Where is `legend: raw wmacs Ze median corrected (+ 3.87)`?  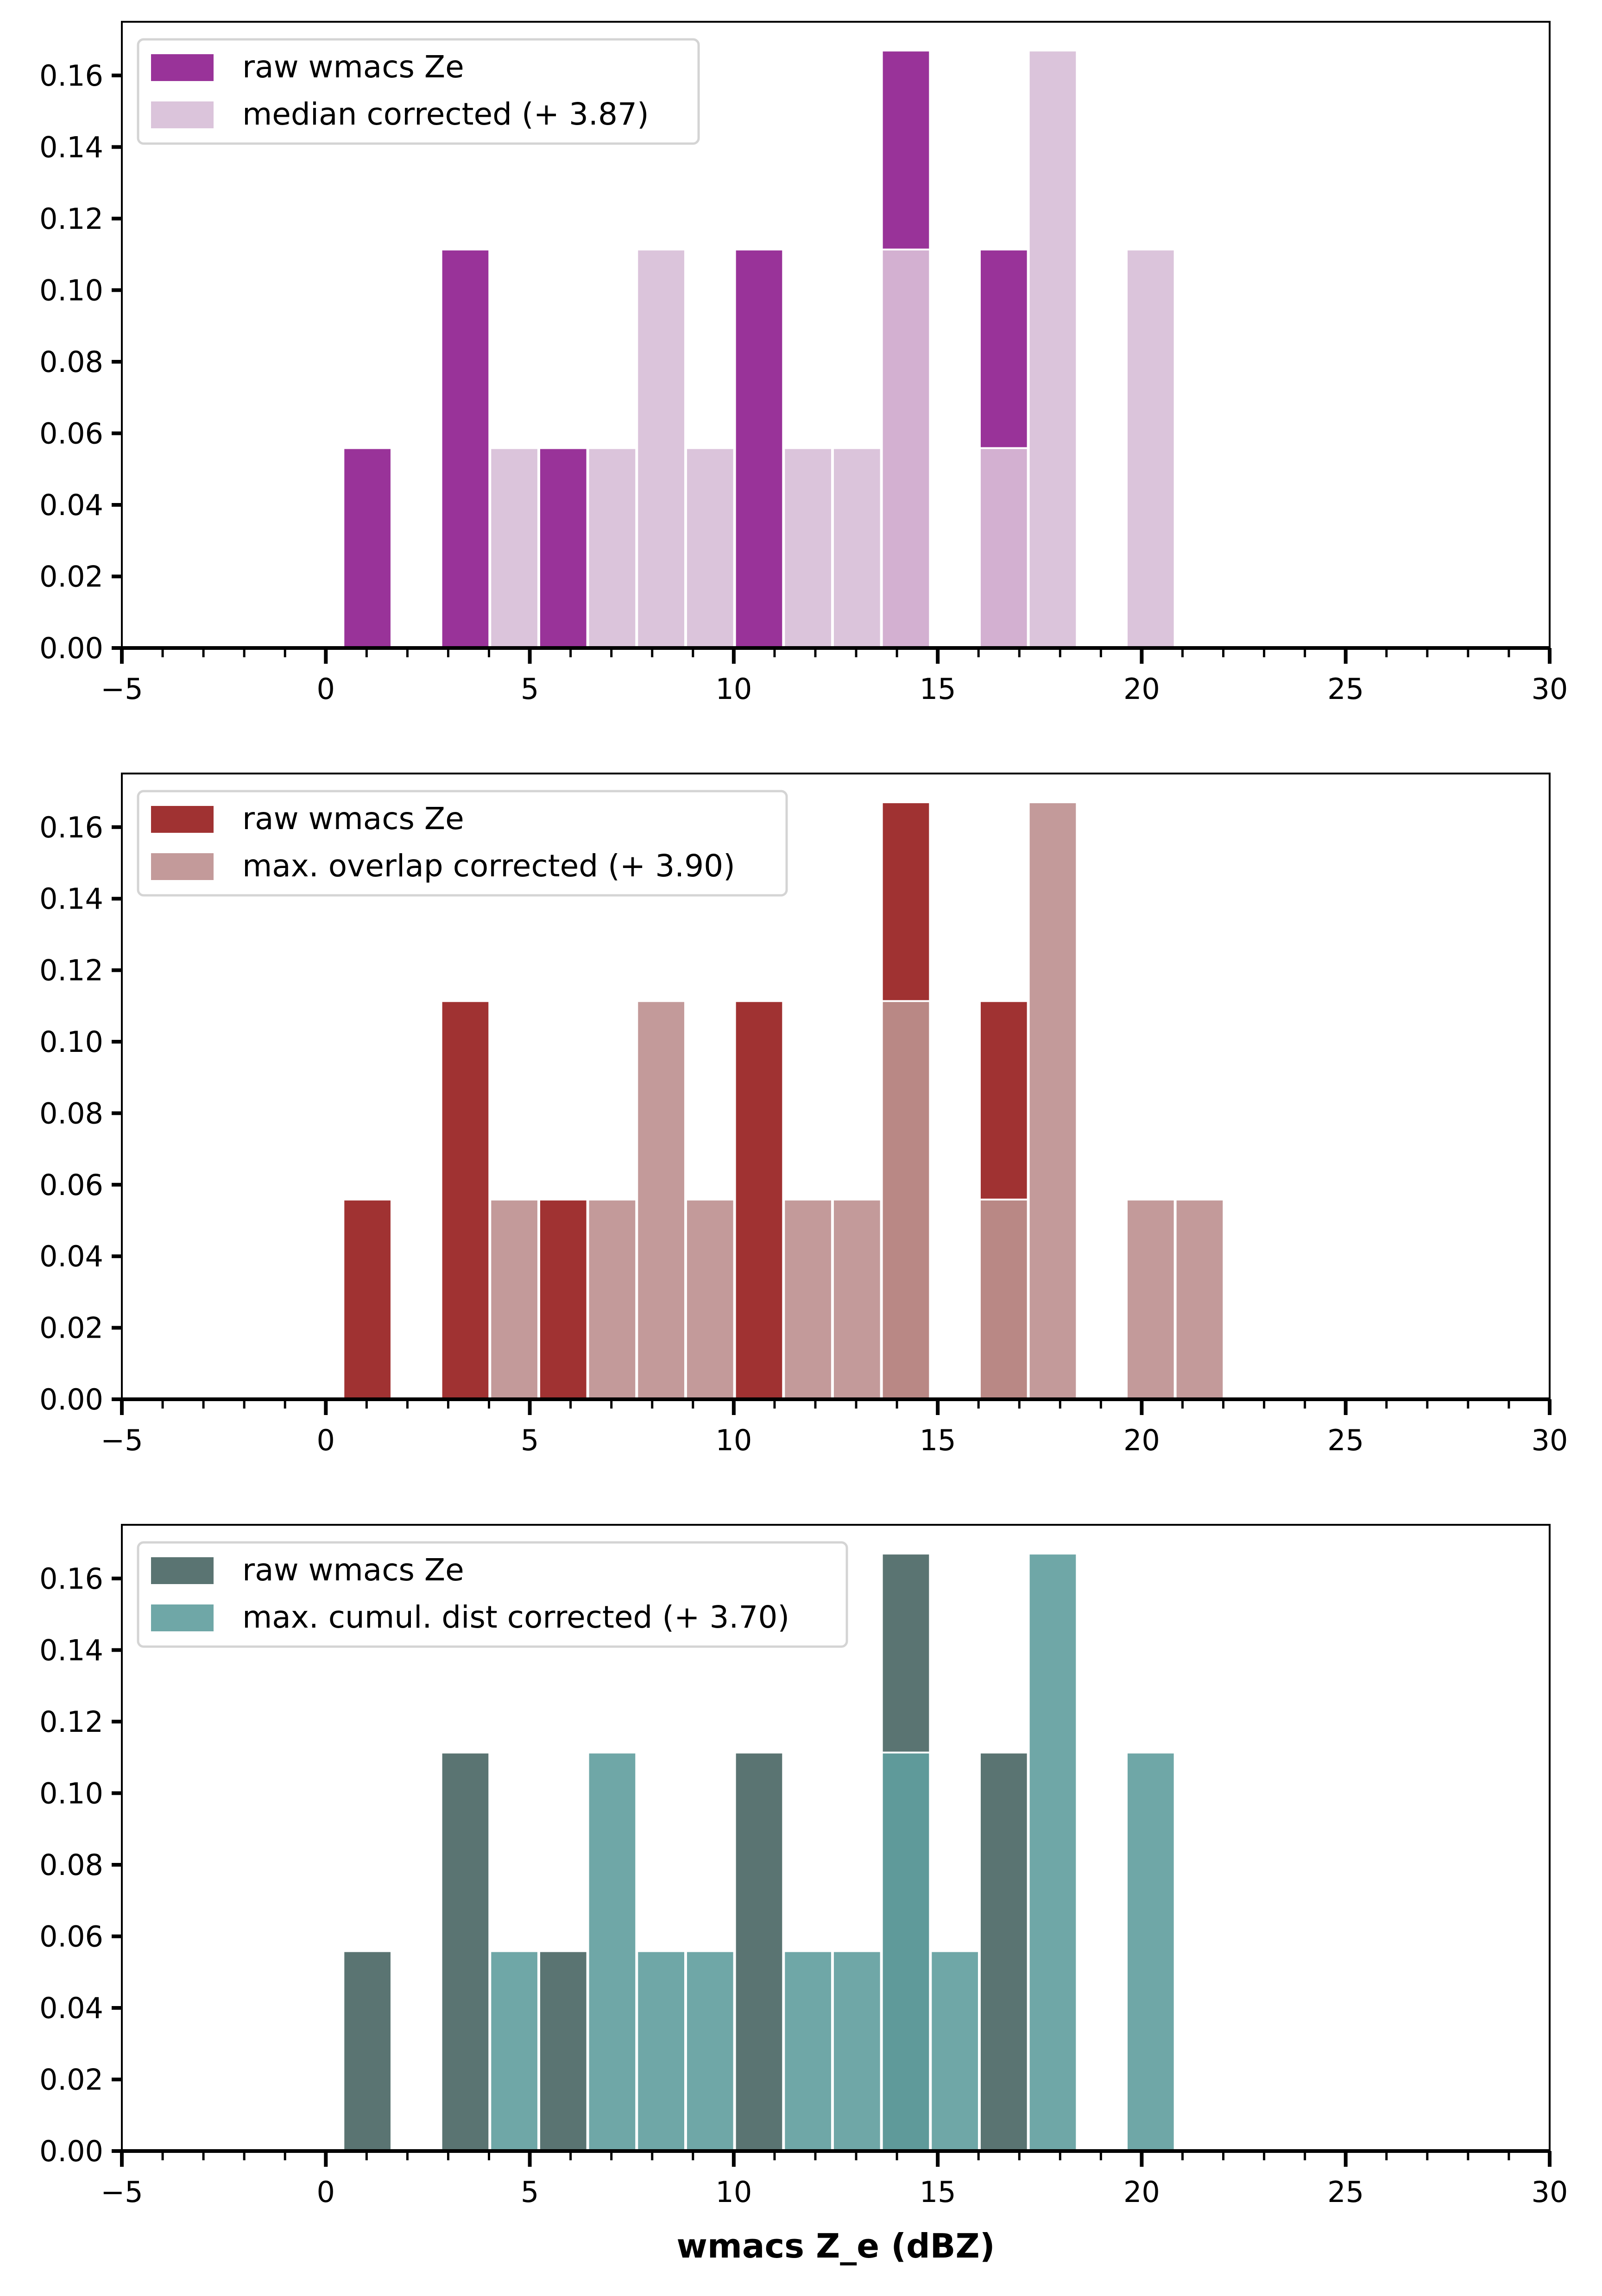 legend: raw wmacs Ze median corrected (+ 3.87) is located at coordinates (418, 91).